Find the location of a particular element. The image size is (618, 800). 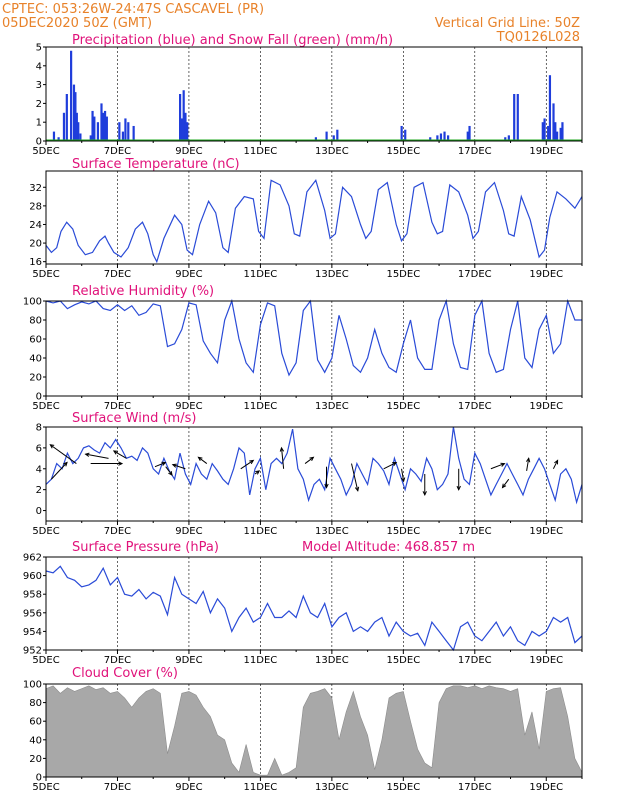

humidity-xtick-label: 7DEC is located at coordinates (117, 406).